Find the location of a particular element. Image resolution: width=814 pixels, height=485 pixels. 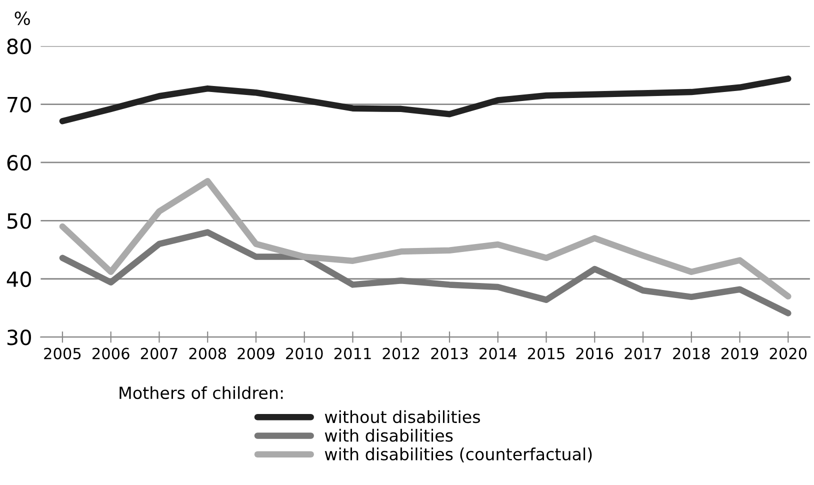

x-tick-label: 2009 is located at coordinates (256, 354).